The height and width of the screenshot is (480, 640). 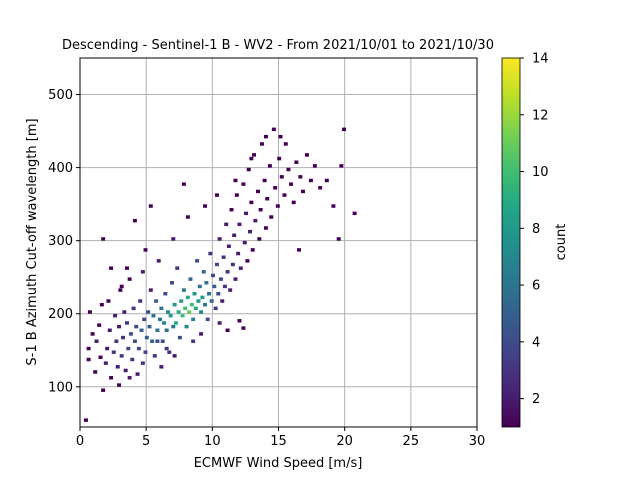 What do you see at coordinates (561, 242) in the screenshot?
I see `colorbar-label: count` at bounding box center [561, 242].